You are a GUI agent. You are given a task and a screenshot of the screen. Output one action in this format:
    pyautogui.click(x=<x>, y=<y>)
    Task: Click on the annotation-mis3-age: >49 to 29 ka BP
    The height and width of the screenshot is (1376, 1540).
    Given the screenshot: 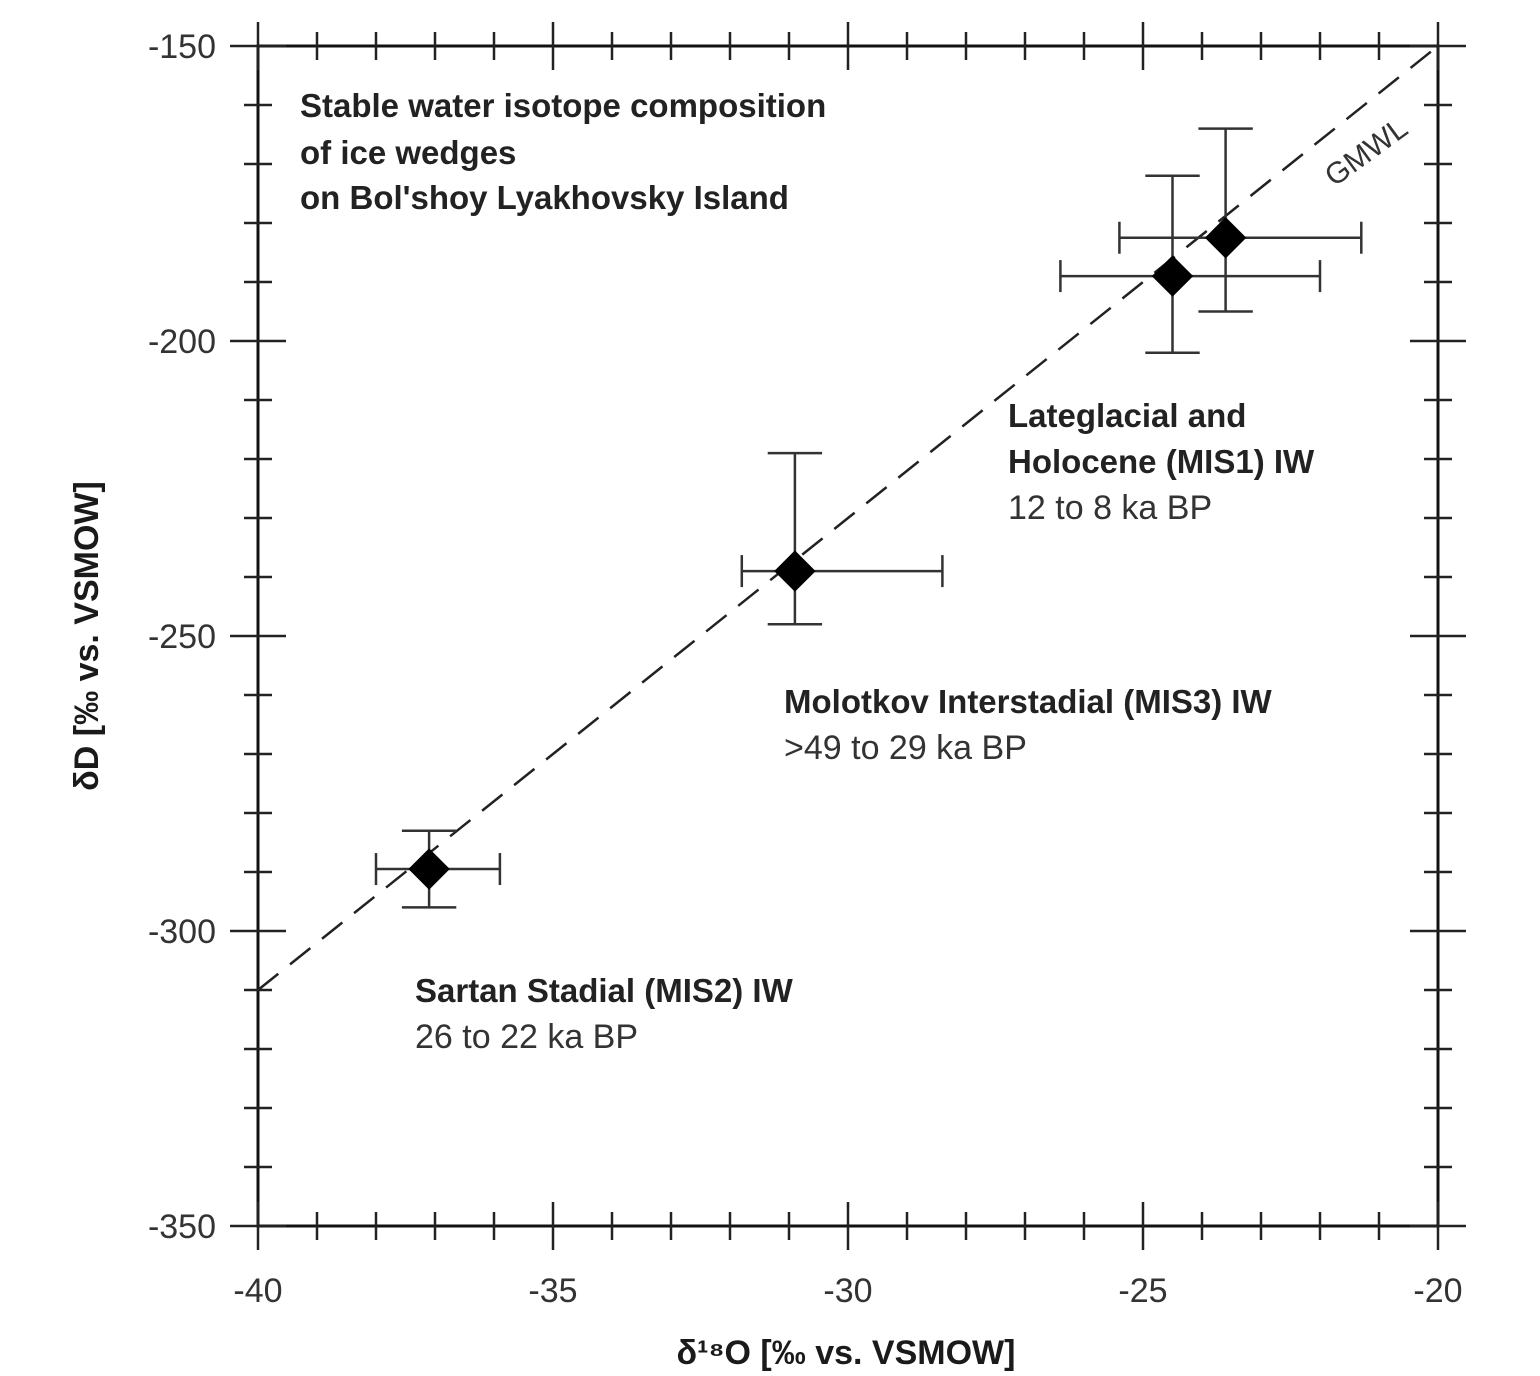 What is the action you would take?
    pyautogui.click(x=905, y=748)
    